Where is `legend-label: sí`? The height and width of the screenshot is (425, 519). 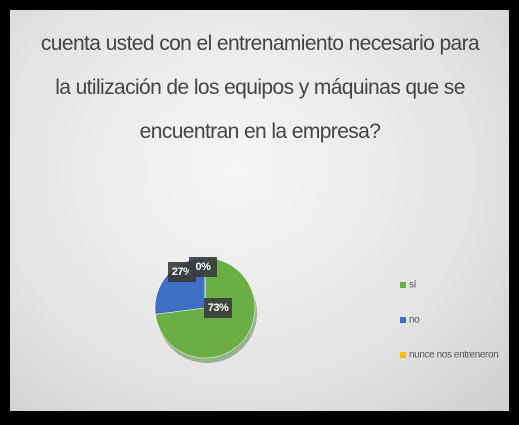
legend-label: sí is located at coordinates (413, 285).